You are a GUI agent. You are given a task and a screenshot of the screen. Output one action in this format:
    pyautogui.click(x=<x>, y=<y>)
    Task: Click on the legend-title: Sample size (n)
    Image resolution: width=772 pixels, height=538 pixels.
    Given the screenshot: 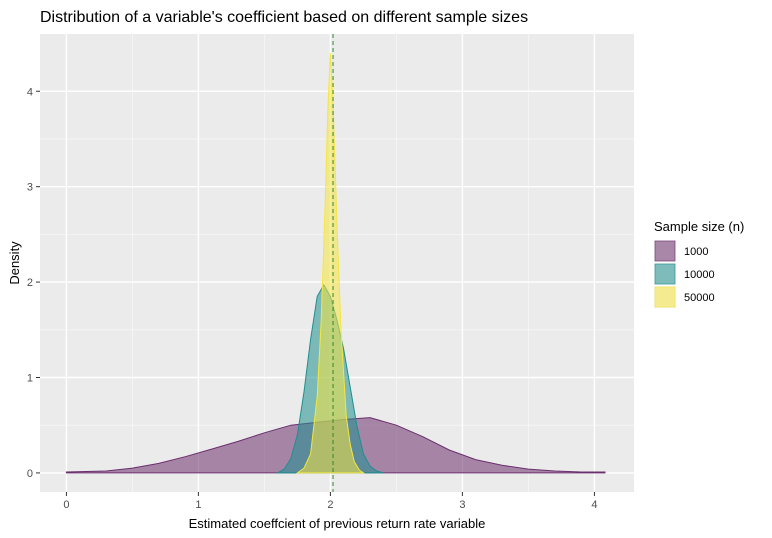 What is the action you would take?
    pyautogui.click(x=699, y=226)
    